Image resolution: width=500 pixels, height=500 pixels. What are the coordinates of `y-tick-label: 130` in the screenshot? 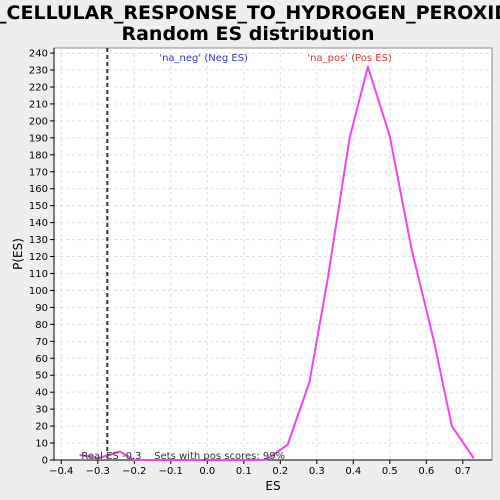 It's located at (38, 240).